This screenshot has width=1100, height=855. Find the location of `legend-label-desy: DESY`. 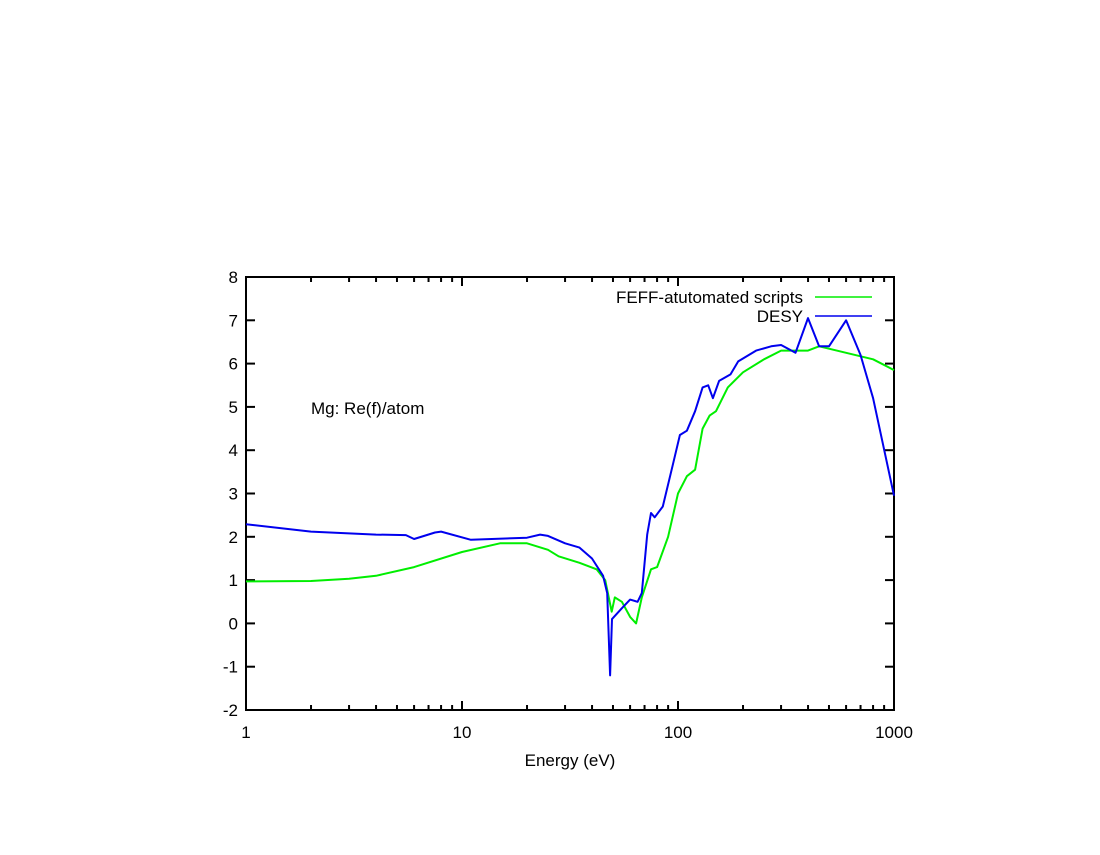

legend-label-desy: DESY is located at coordinates (780, 316).